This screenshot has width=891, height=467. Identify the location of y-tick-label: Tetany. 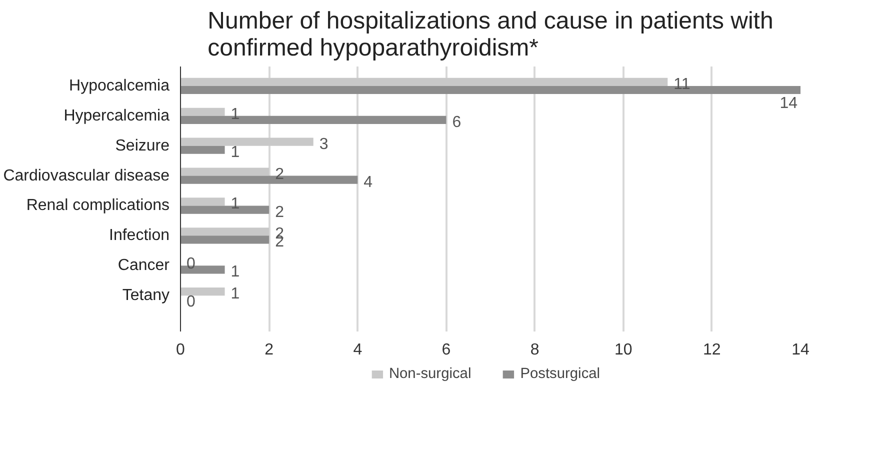
(146, 295).